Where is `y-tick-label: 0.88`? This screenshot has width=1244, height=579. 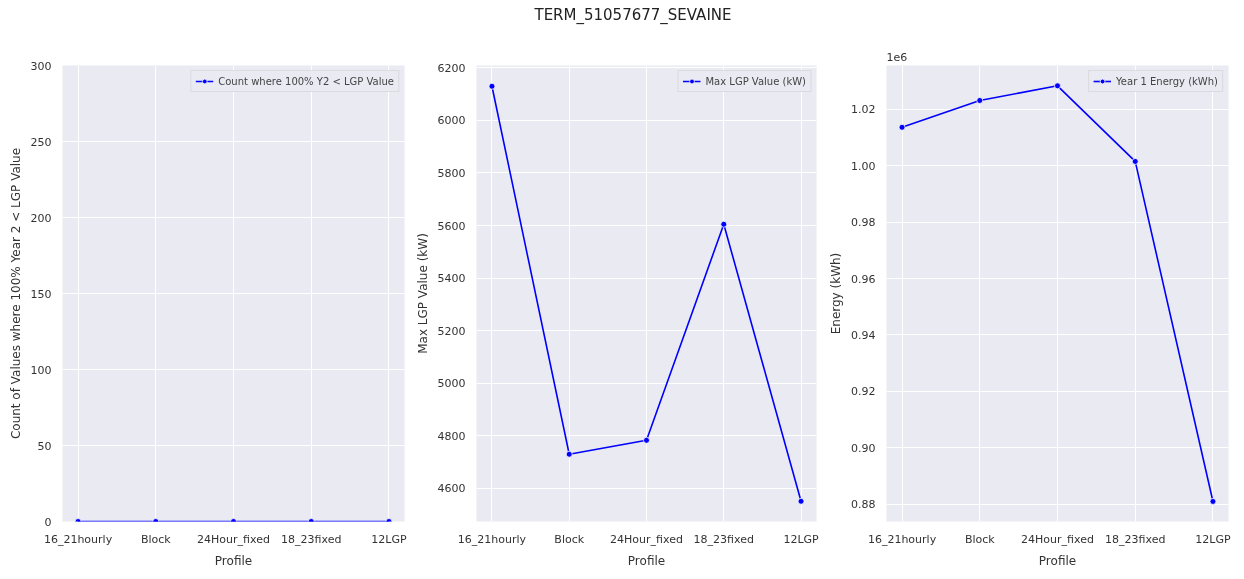
y-tick-label: 0.88 is located at coordinates (863, 505).